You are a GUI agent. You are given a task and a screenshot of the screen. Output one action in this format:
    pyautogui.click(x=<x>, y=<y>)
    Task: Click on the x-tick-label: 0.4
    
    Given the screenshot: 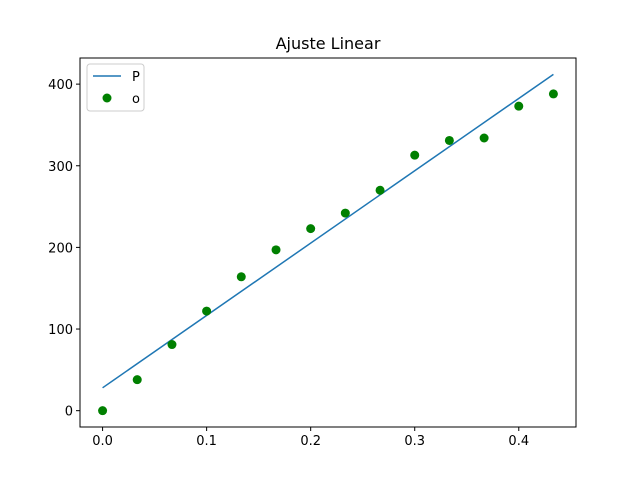 What is the action you would take?
    pyautogui.click(x=518, y=441)
    